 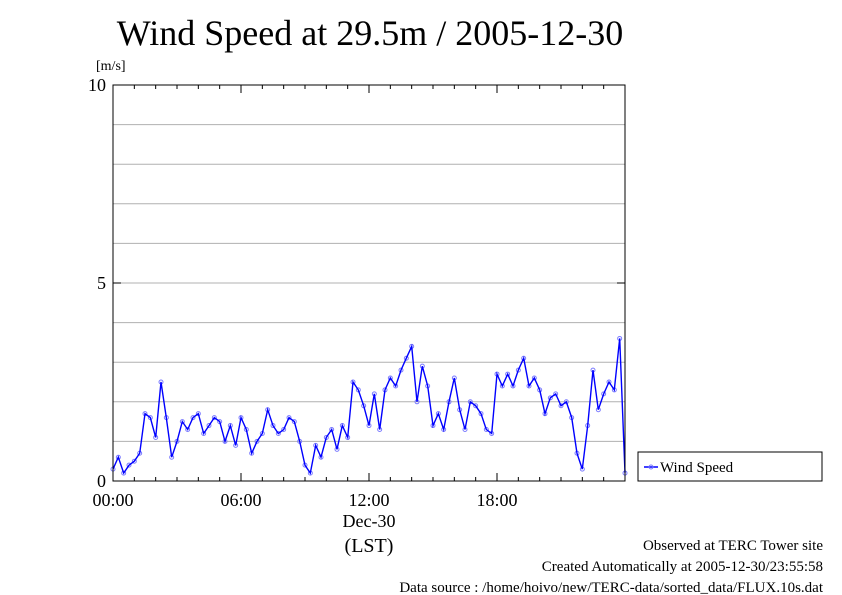 What do you see at coordinates (369, 521) in the screenshot?
I see `x-axis-date-label: Dec-30` at bounding box center [369, 521].